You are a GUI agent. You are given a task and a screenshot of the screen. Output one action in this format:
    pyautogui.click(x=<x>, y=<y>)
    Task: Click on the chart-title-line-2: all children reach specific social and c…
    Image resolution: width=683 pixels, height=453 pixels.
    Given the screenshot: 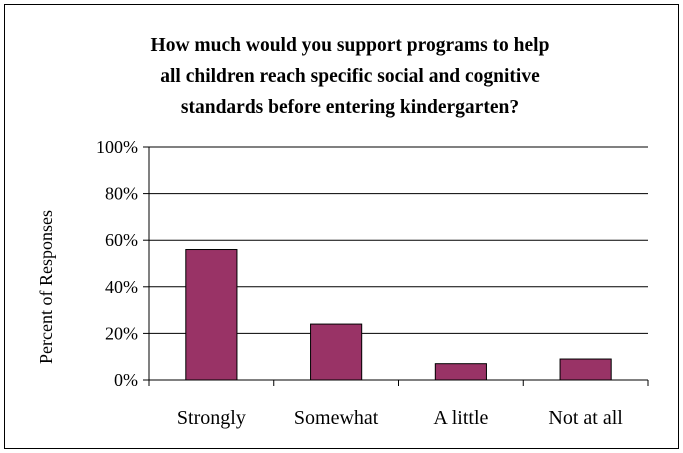 What is the action you would take?
    pyautogui.click(x=350, y=76)
    